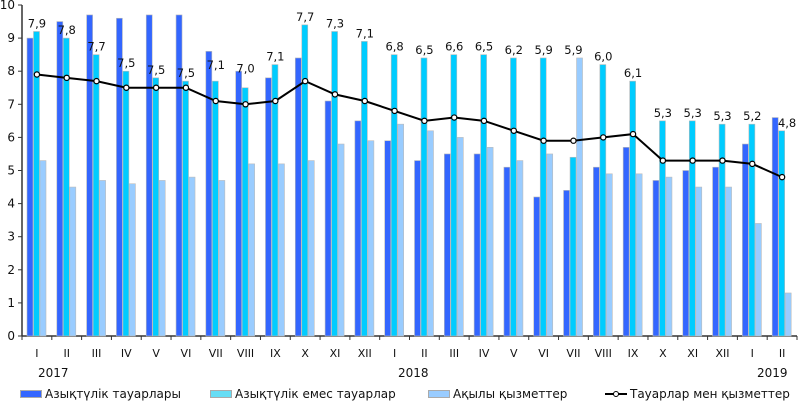 This screenshot has height=403, width=800. I want to click on legend-label-total: Тауарлар мен қызметтер, so click(710, 394).